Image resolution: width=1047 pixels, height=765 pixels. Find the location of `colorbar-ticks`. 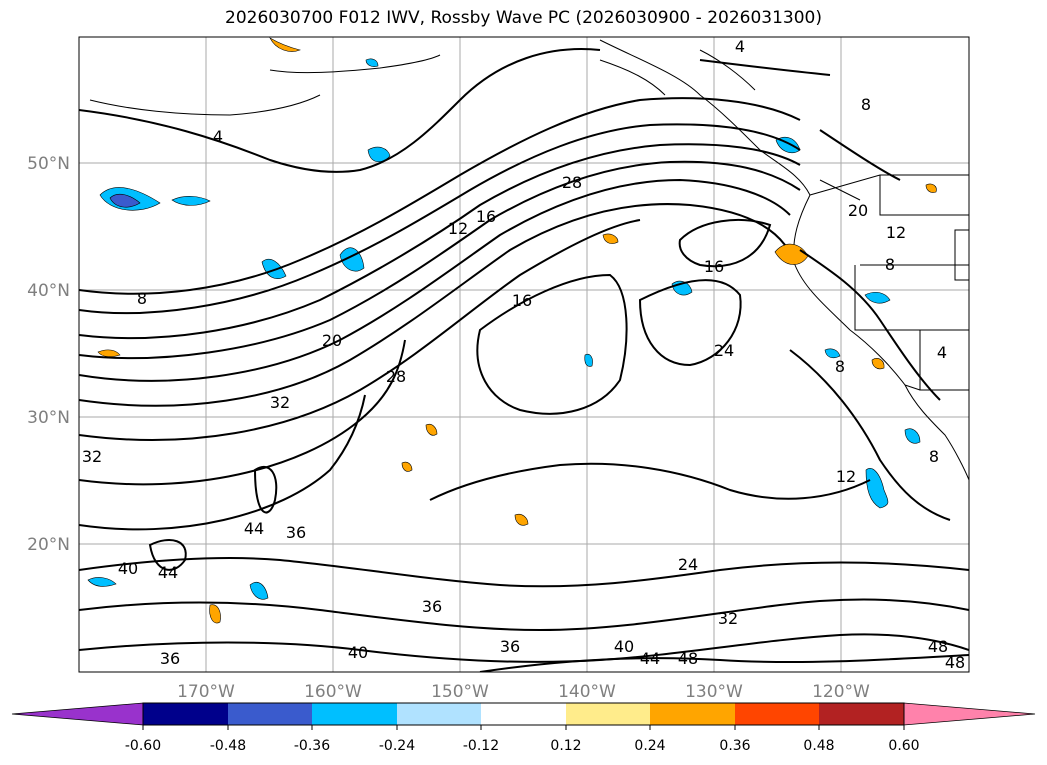

colorbar-ticks is located at coordinates (523, 727).